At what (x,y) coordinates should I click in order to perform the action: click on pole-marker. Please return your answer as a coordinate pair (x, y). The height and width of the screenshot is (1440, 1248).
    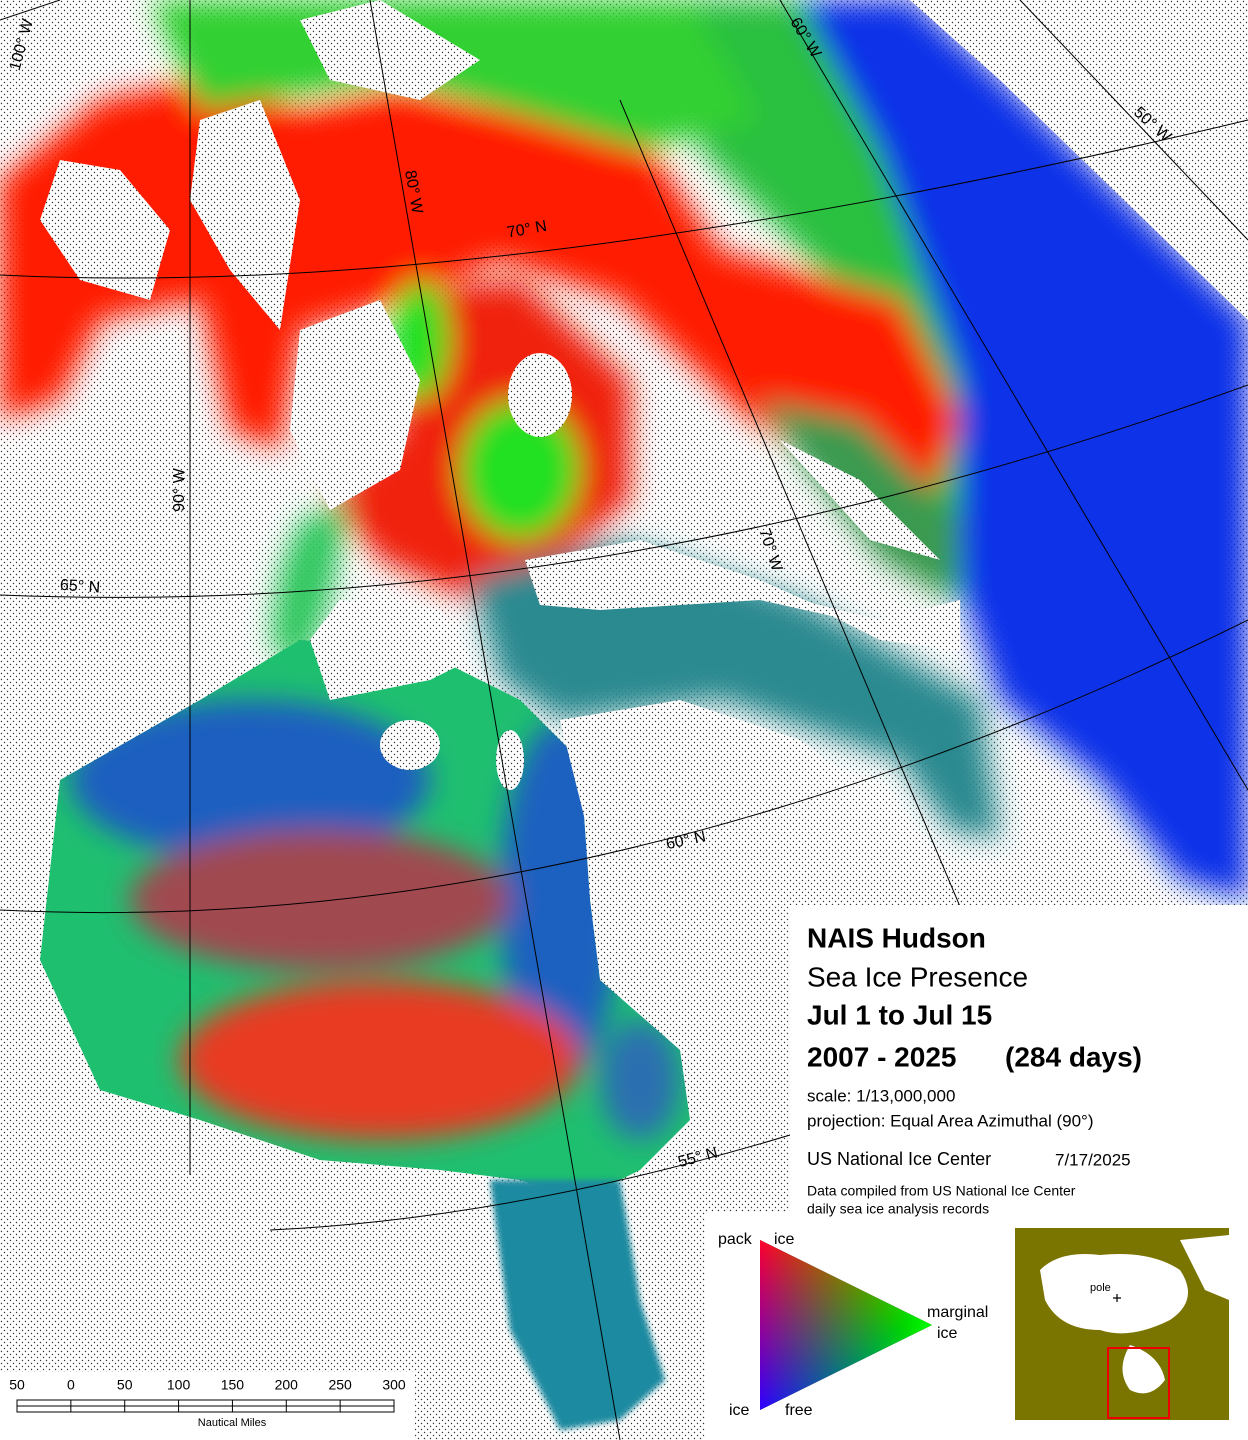
    Looking at the image, I should click on (1117, 1298).